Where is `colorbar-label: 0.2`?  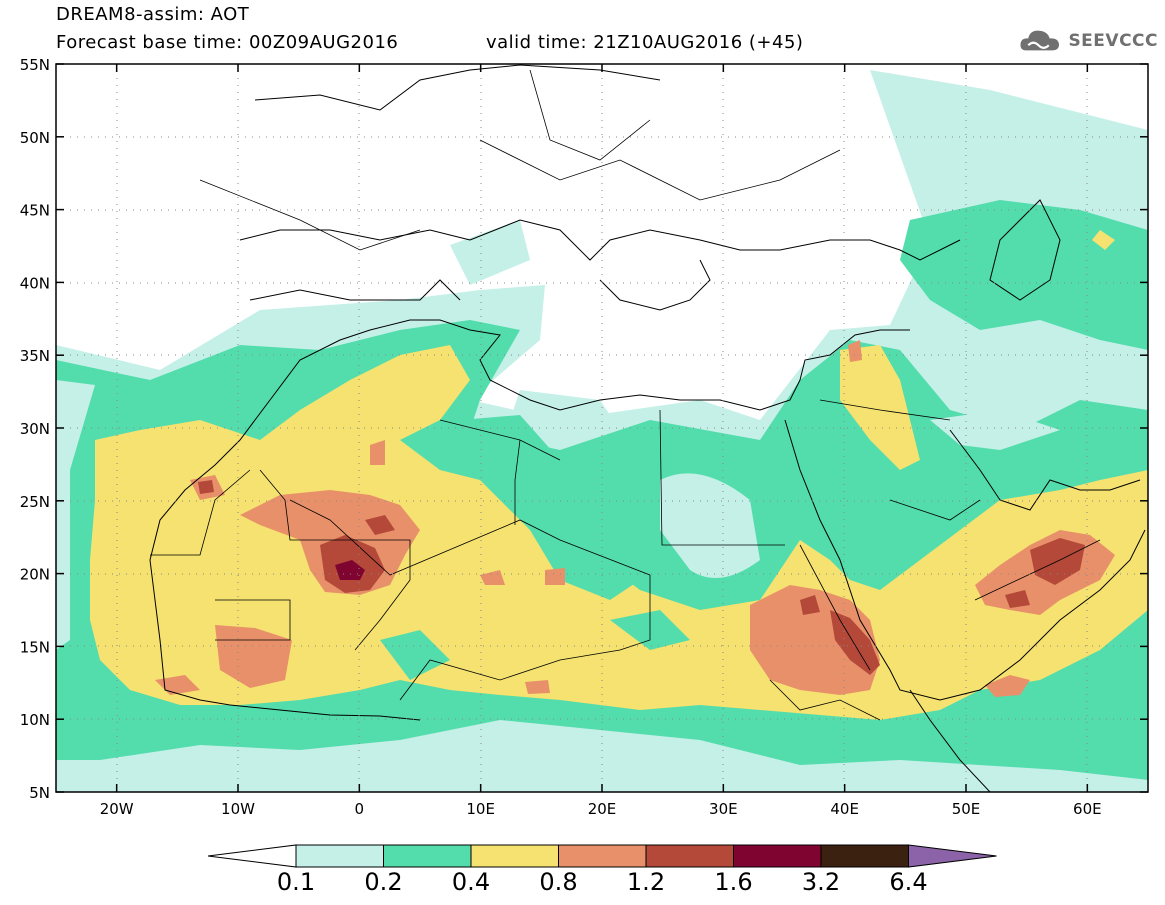
colorbar-label: 0.2 is located at coordinates (383, 882).